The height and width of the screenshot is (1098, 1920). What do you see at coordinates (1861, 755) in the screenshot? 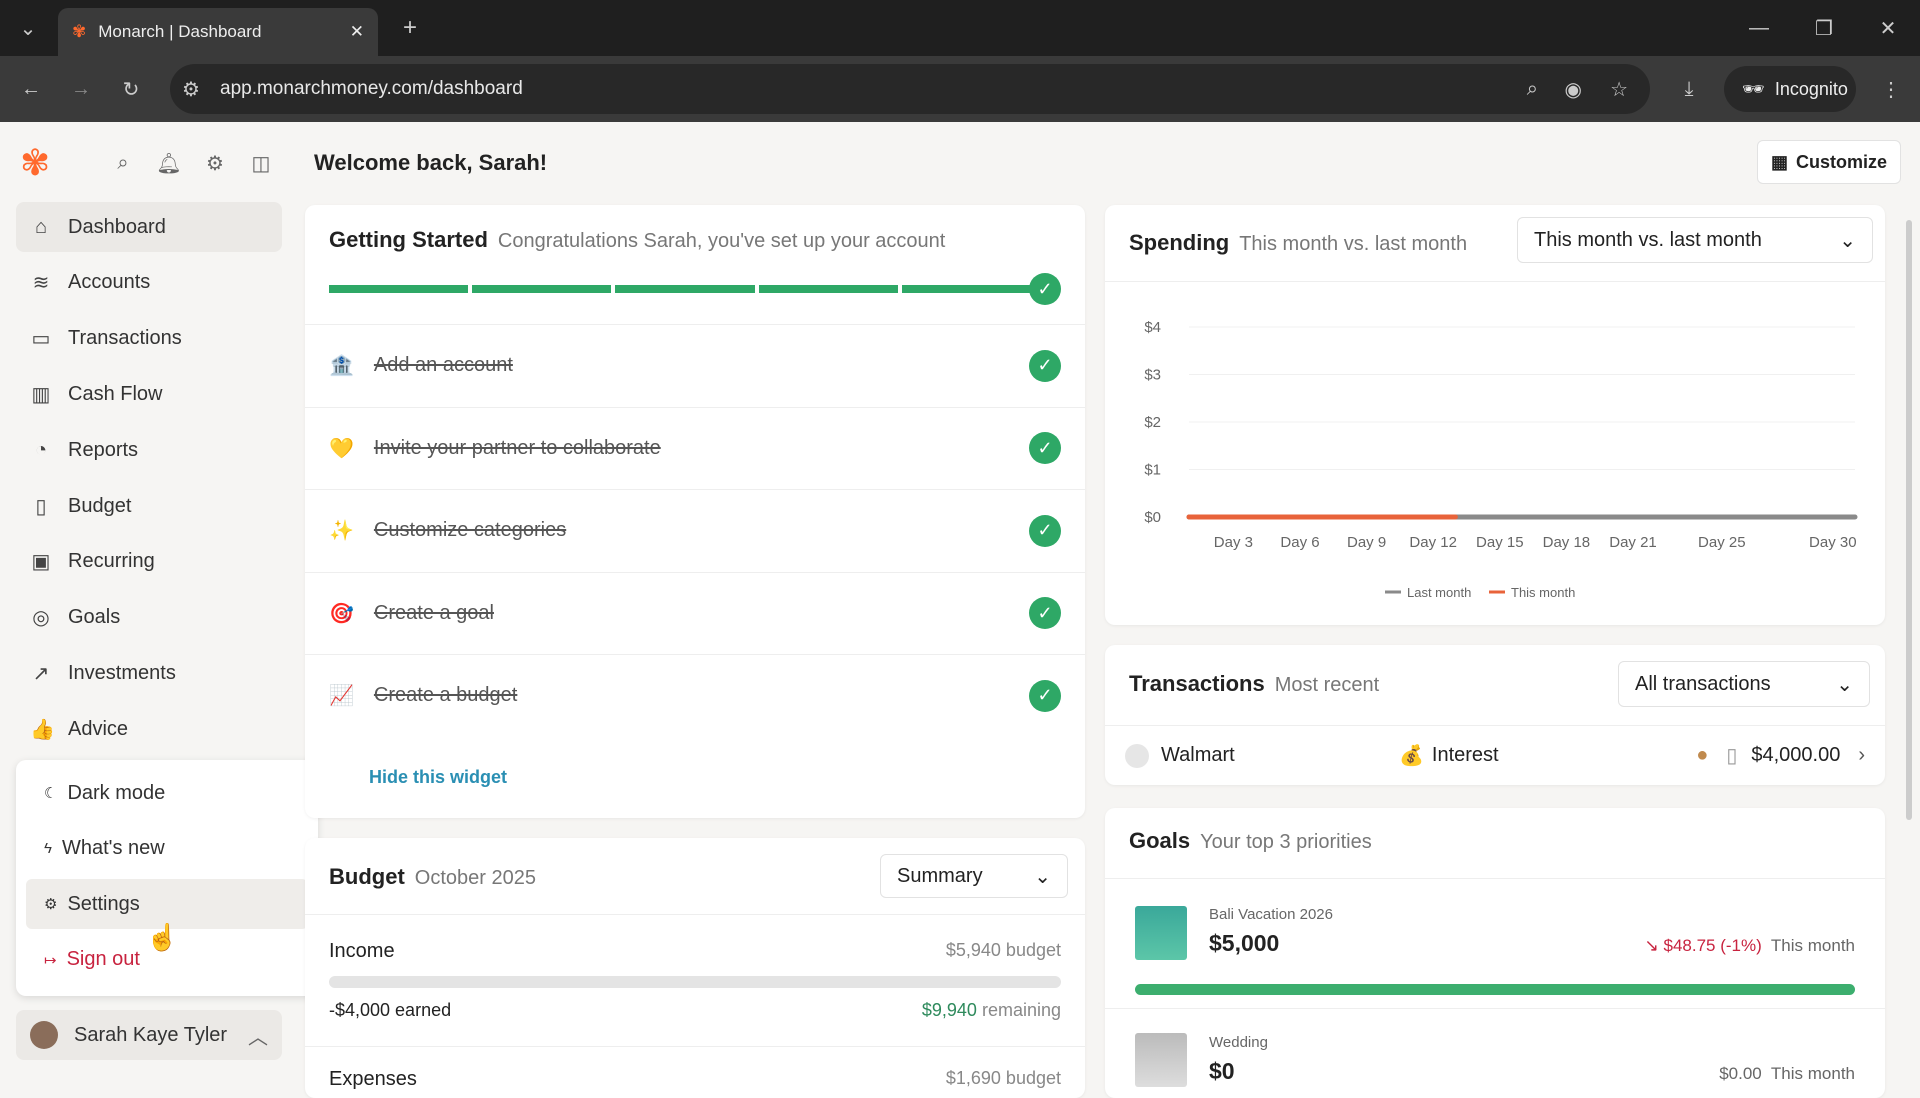
I see `chevron-right-icon: ›` at bounding box center [1861, 755].